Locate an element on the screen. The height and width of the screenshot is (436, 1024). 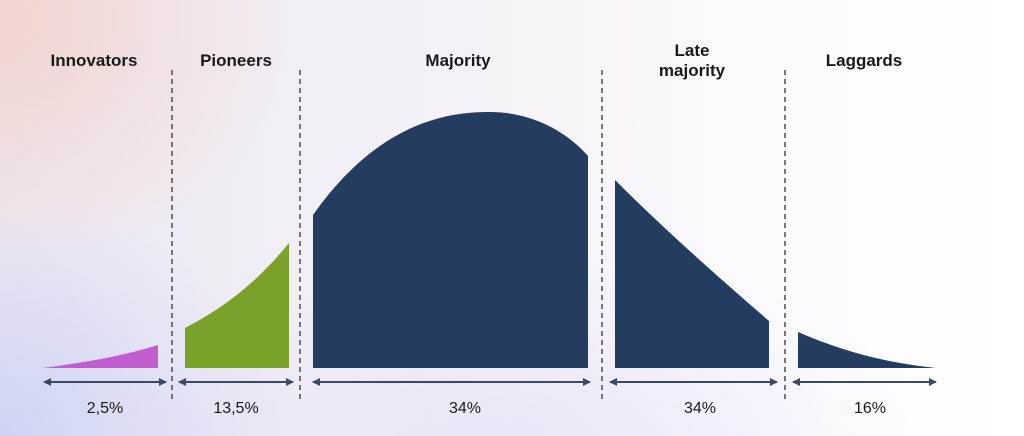
segment-label-pioneers: Pioneers is located at coordinates (236, 60).